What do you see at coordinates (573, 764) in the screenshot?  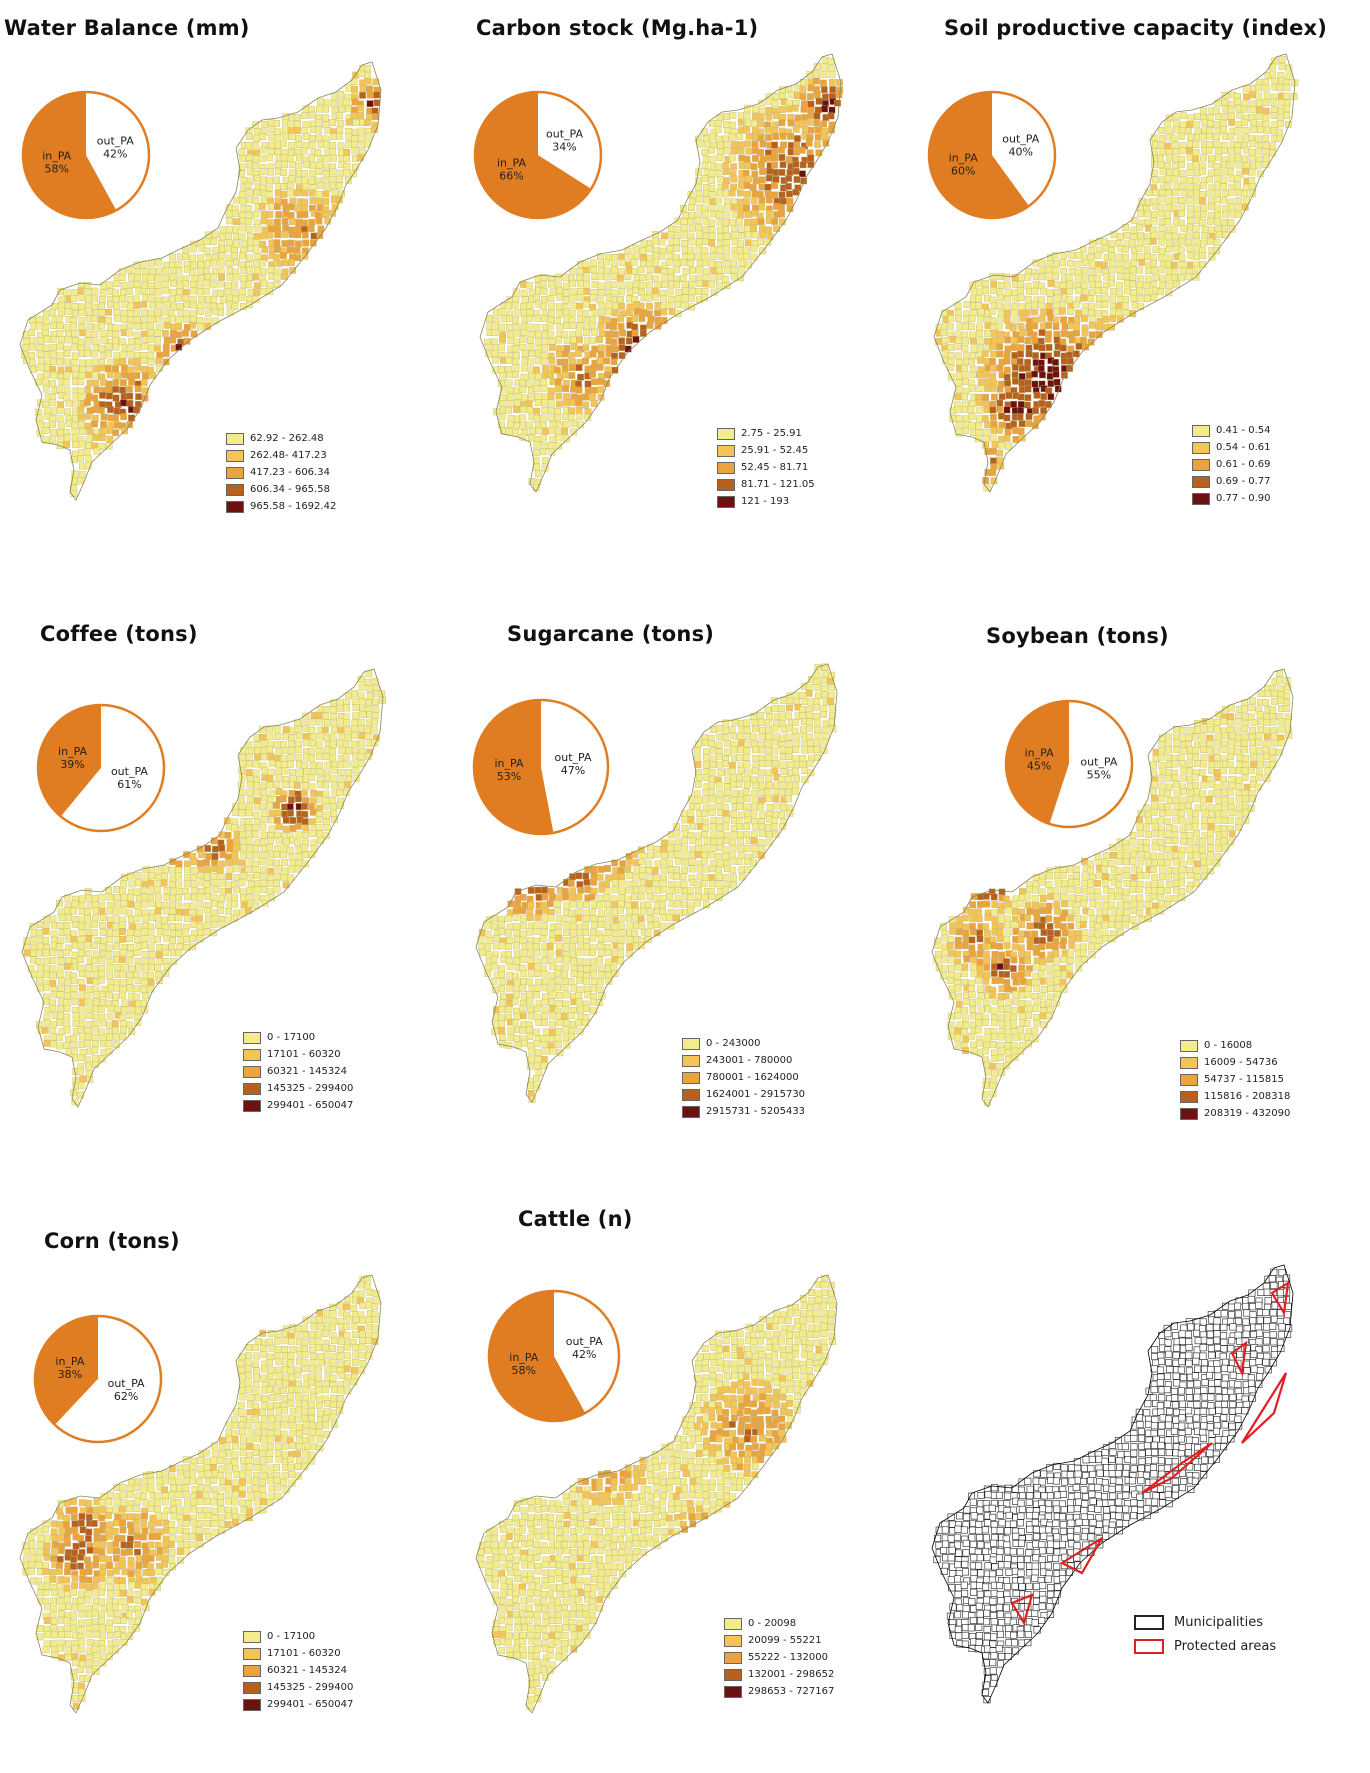 I see `pie-label-out-pa: out_PA 47%` at bounding box center [573, 764].